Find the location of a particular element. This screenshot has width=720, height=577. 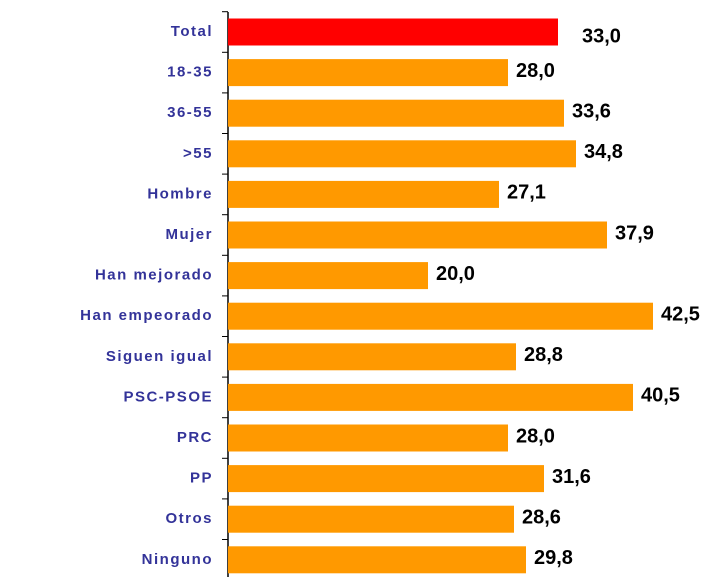

value-label: 42,5 is located at coordinates (680, 314).